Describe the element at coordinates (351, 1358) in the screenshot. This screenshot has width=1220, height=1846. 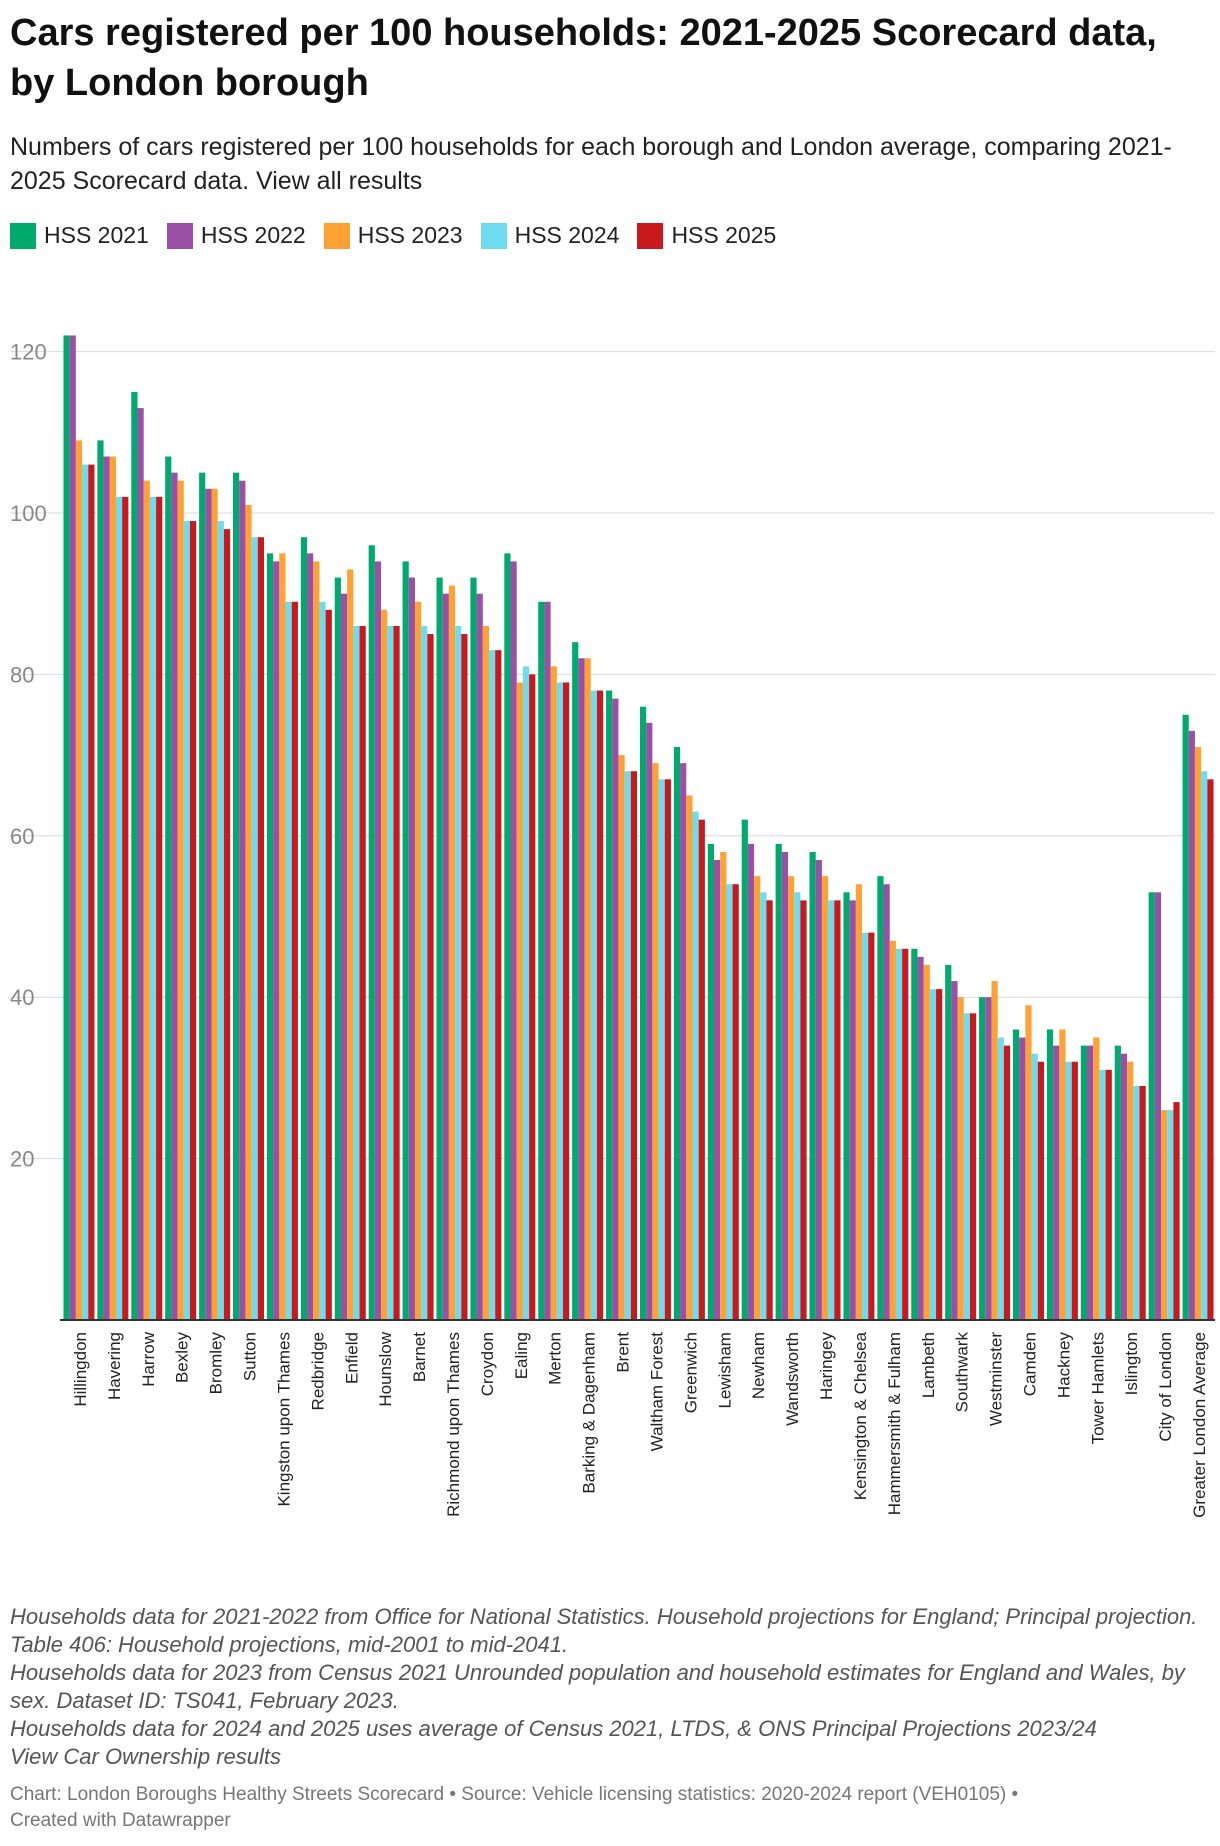
I see `x-tick-label: Enfield` at that location.